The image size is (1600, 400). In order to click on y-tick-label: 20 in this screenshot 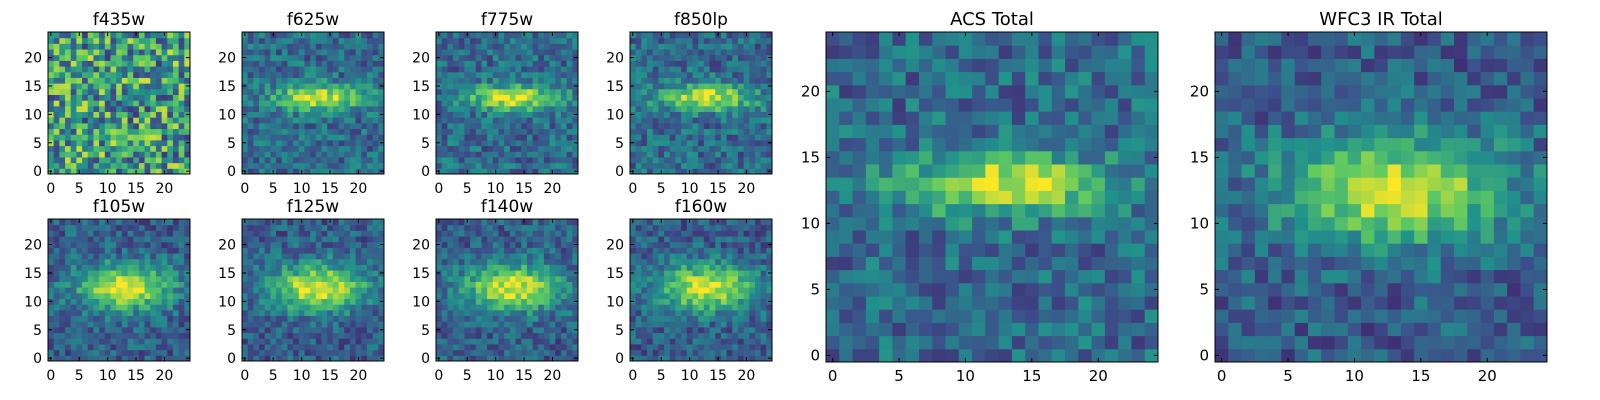, I will do `click(227, 246)`.